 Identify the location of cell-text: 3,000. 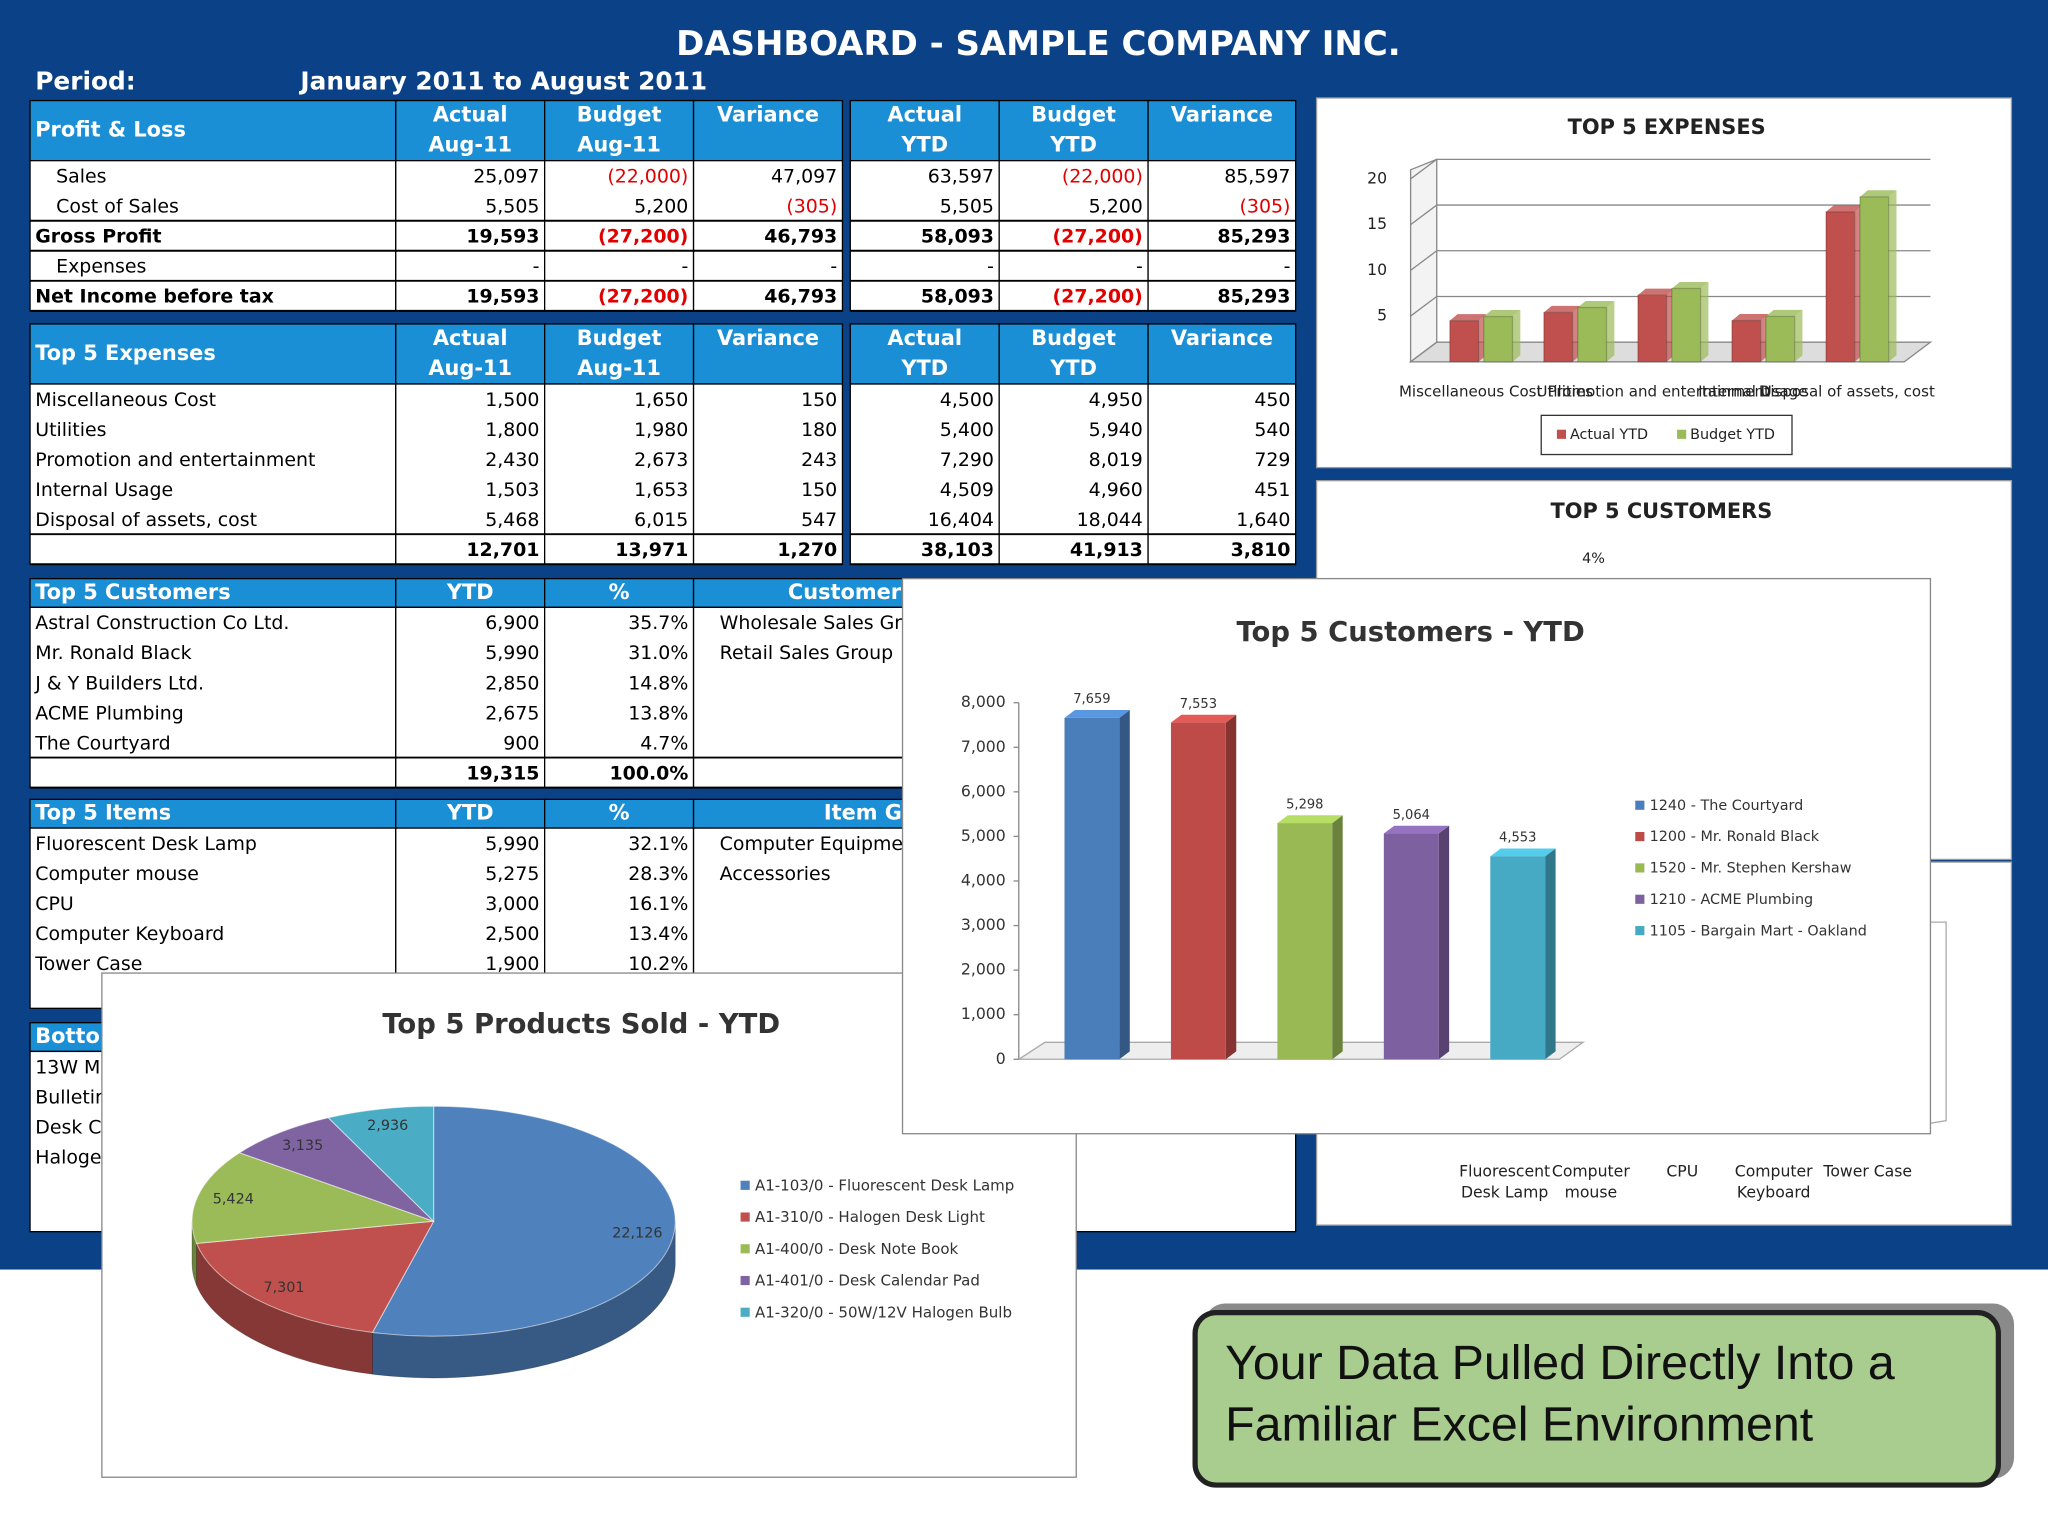
(512, 904).